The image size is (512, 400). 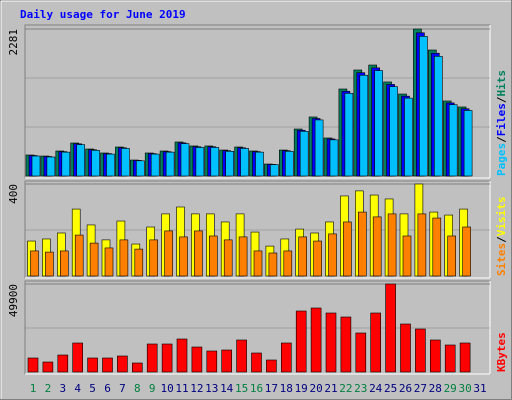 What do you see at coordinates (196, 388) in the screenshot?
I see `x-tick-label: 12` at bounding box center [196, 388].